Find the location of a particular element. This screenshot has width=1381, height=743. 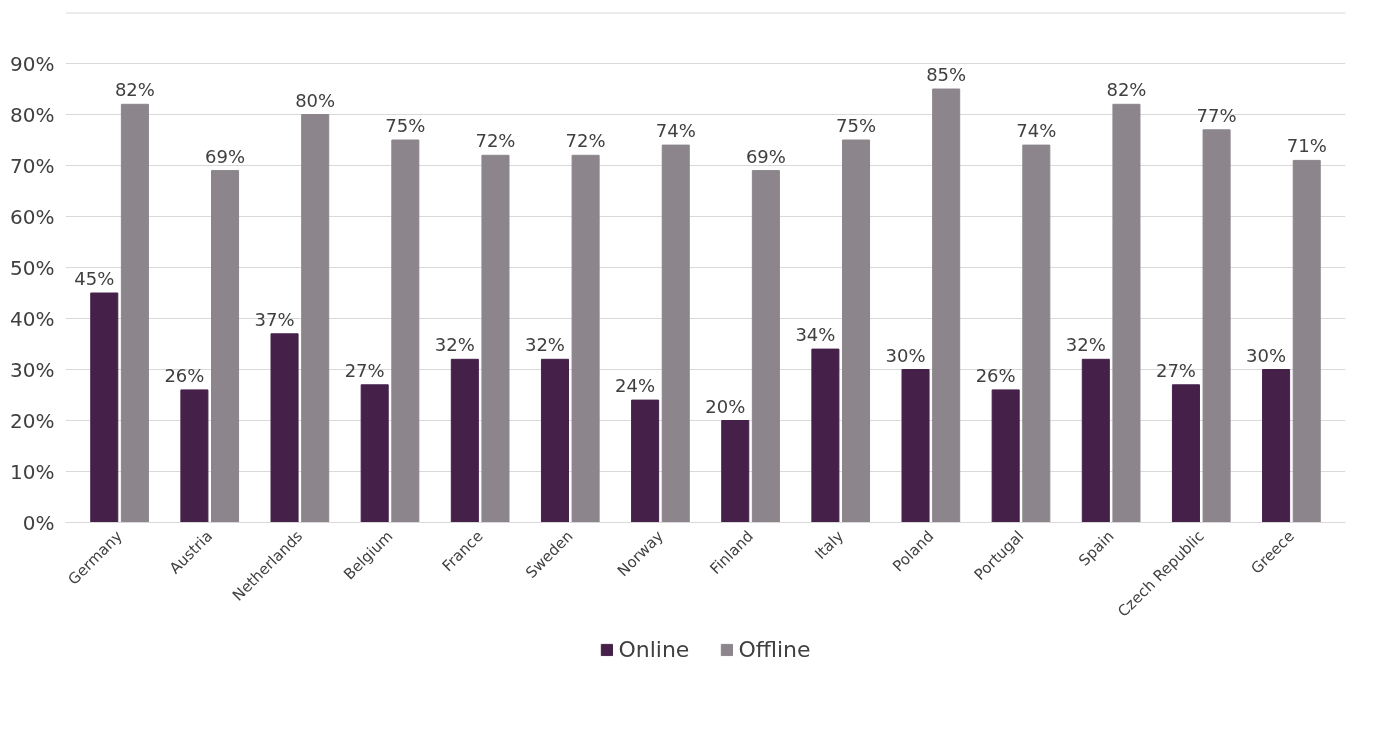

y-tick-label: 20% is located at coordinates (32, 420).